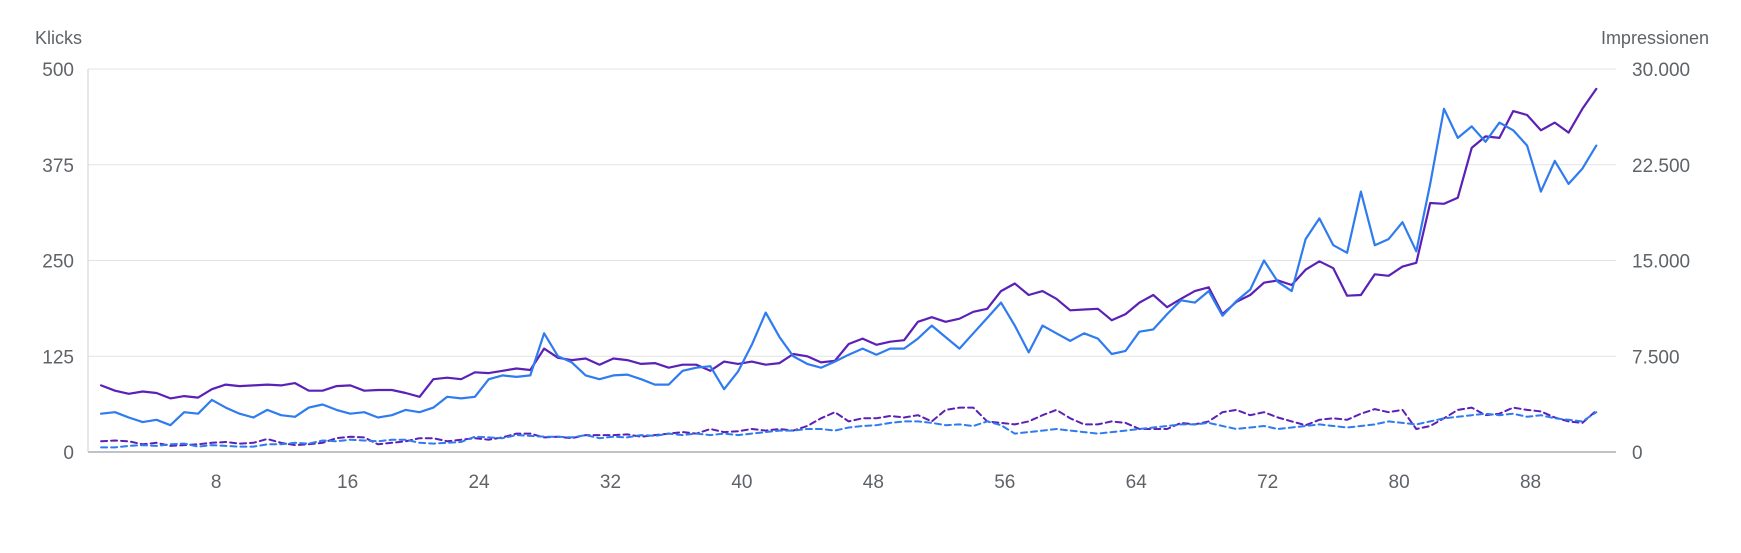 This screenshot has height=553, width=1741. What do you see at coordinates (58, 38) in the screenshot?
I see `left-axis-title: Klicks` at bounding box center [58, 38].